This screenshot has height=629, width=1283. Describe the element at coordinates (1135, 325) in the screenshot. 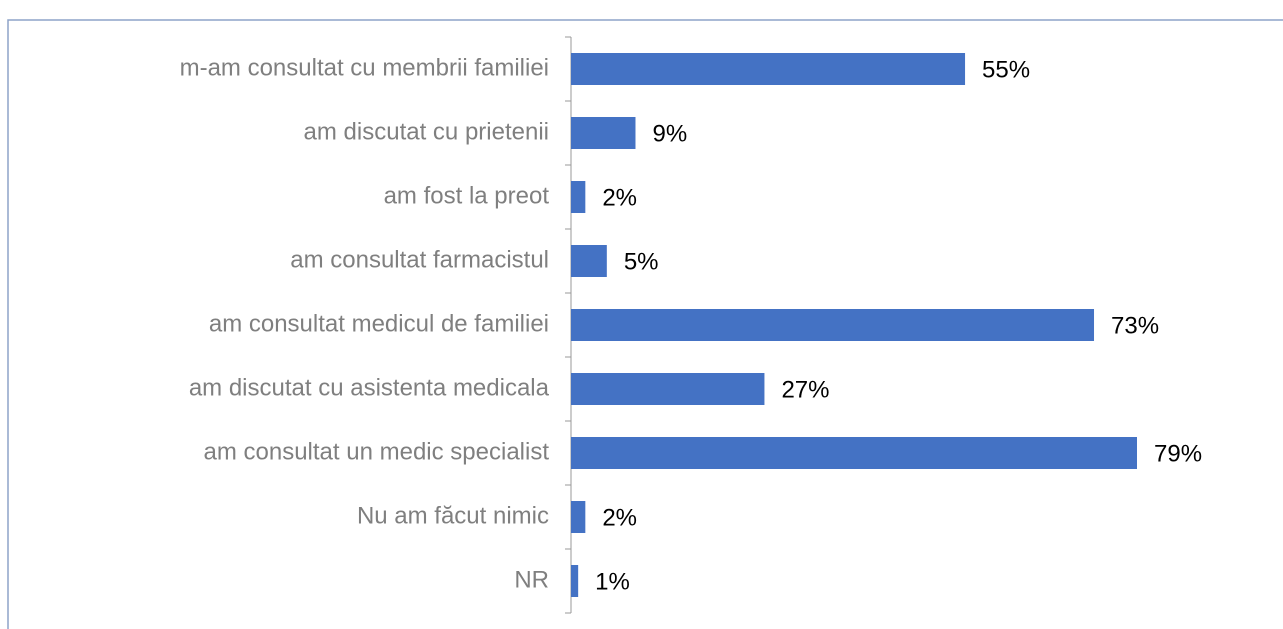

I see `data-label: 73%` at that location.